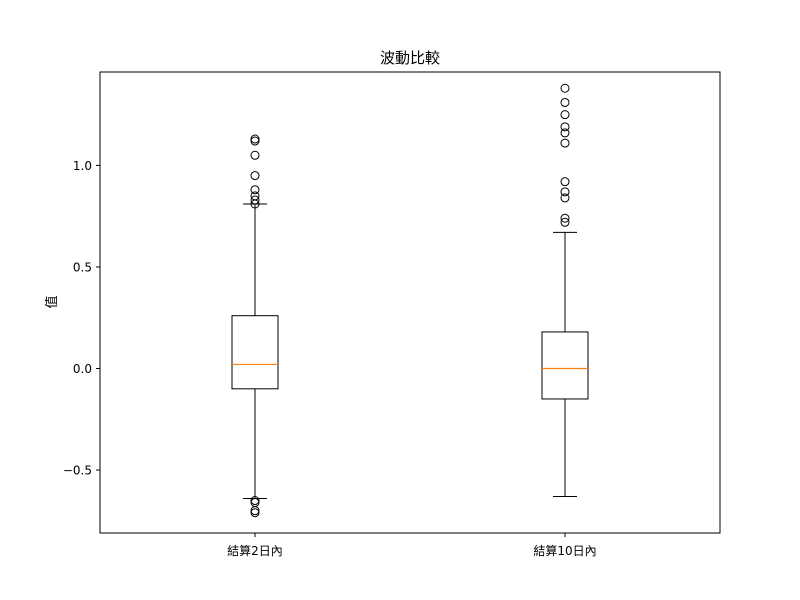 This screenshot has width=800, height=600. What do you see at coordinates (82, 369) in the screenshot?
I see `y-tick-label: 0.0` at bounding box center [82, 369].